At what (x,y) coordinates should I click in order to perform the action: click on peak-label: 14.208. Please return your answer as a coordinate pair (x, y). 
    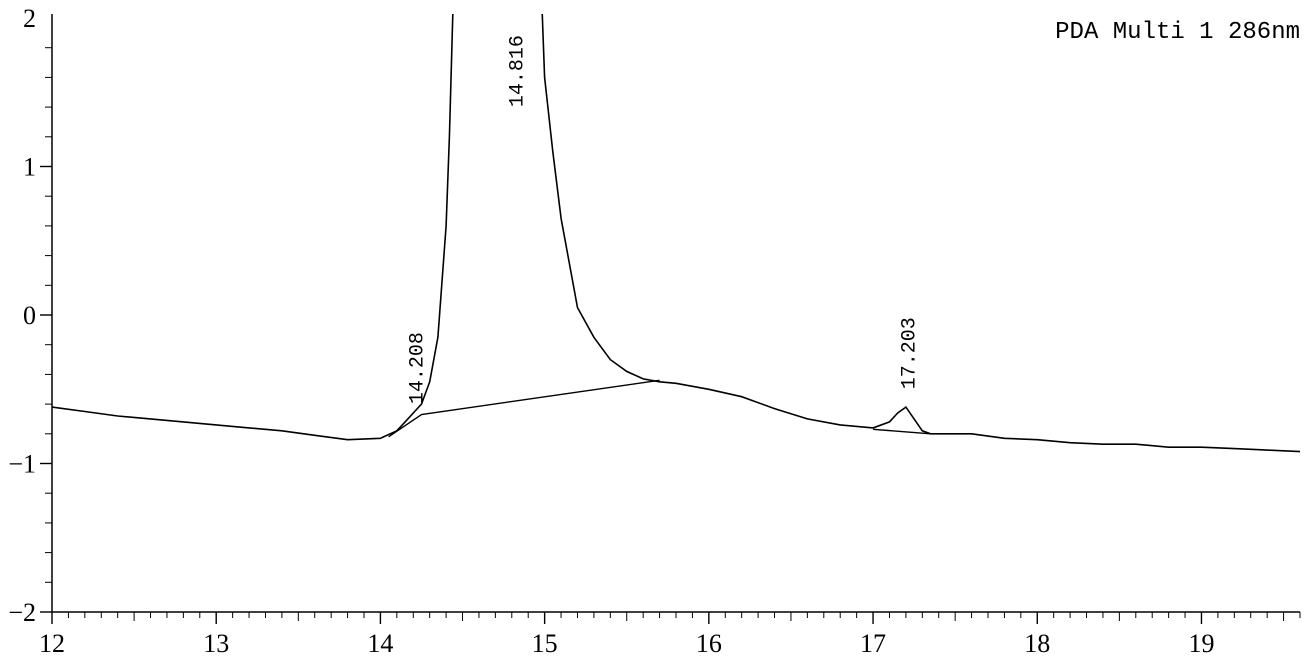
    Looking at the image, I should click on (418, 368).